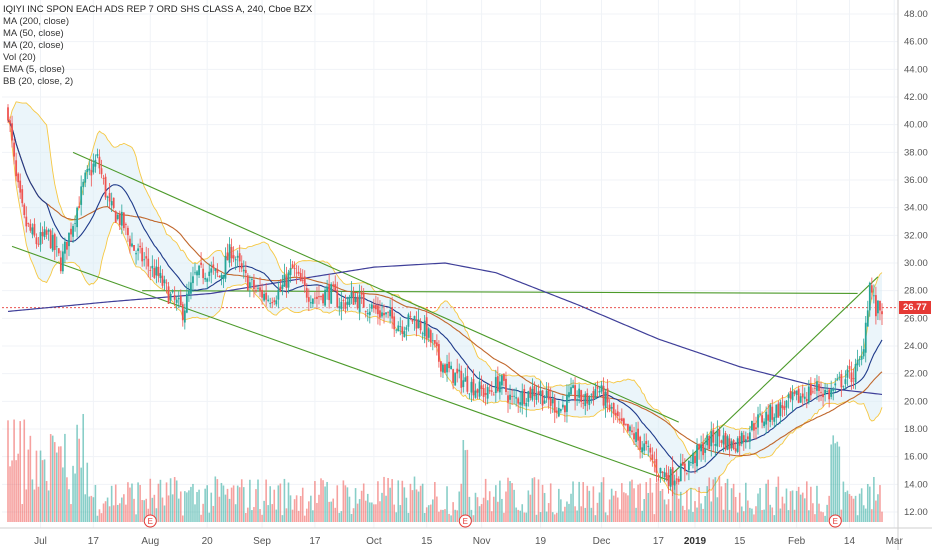 The height and width of the screenshot is (550, 932). What do you see at coordinates (34, 69) in the screenshot?
I see `legend-item-ema: EMA (5, close)` at bounding box center [34, 69].